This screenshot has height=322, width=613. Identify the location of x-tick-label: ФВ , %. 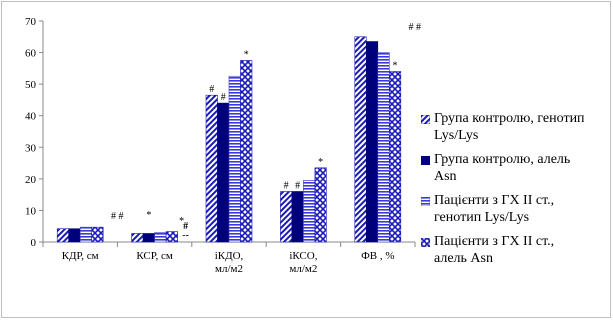
(377, 256).